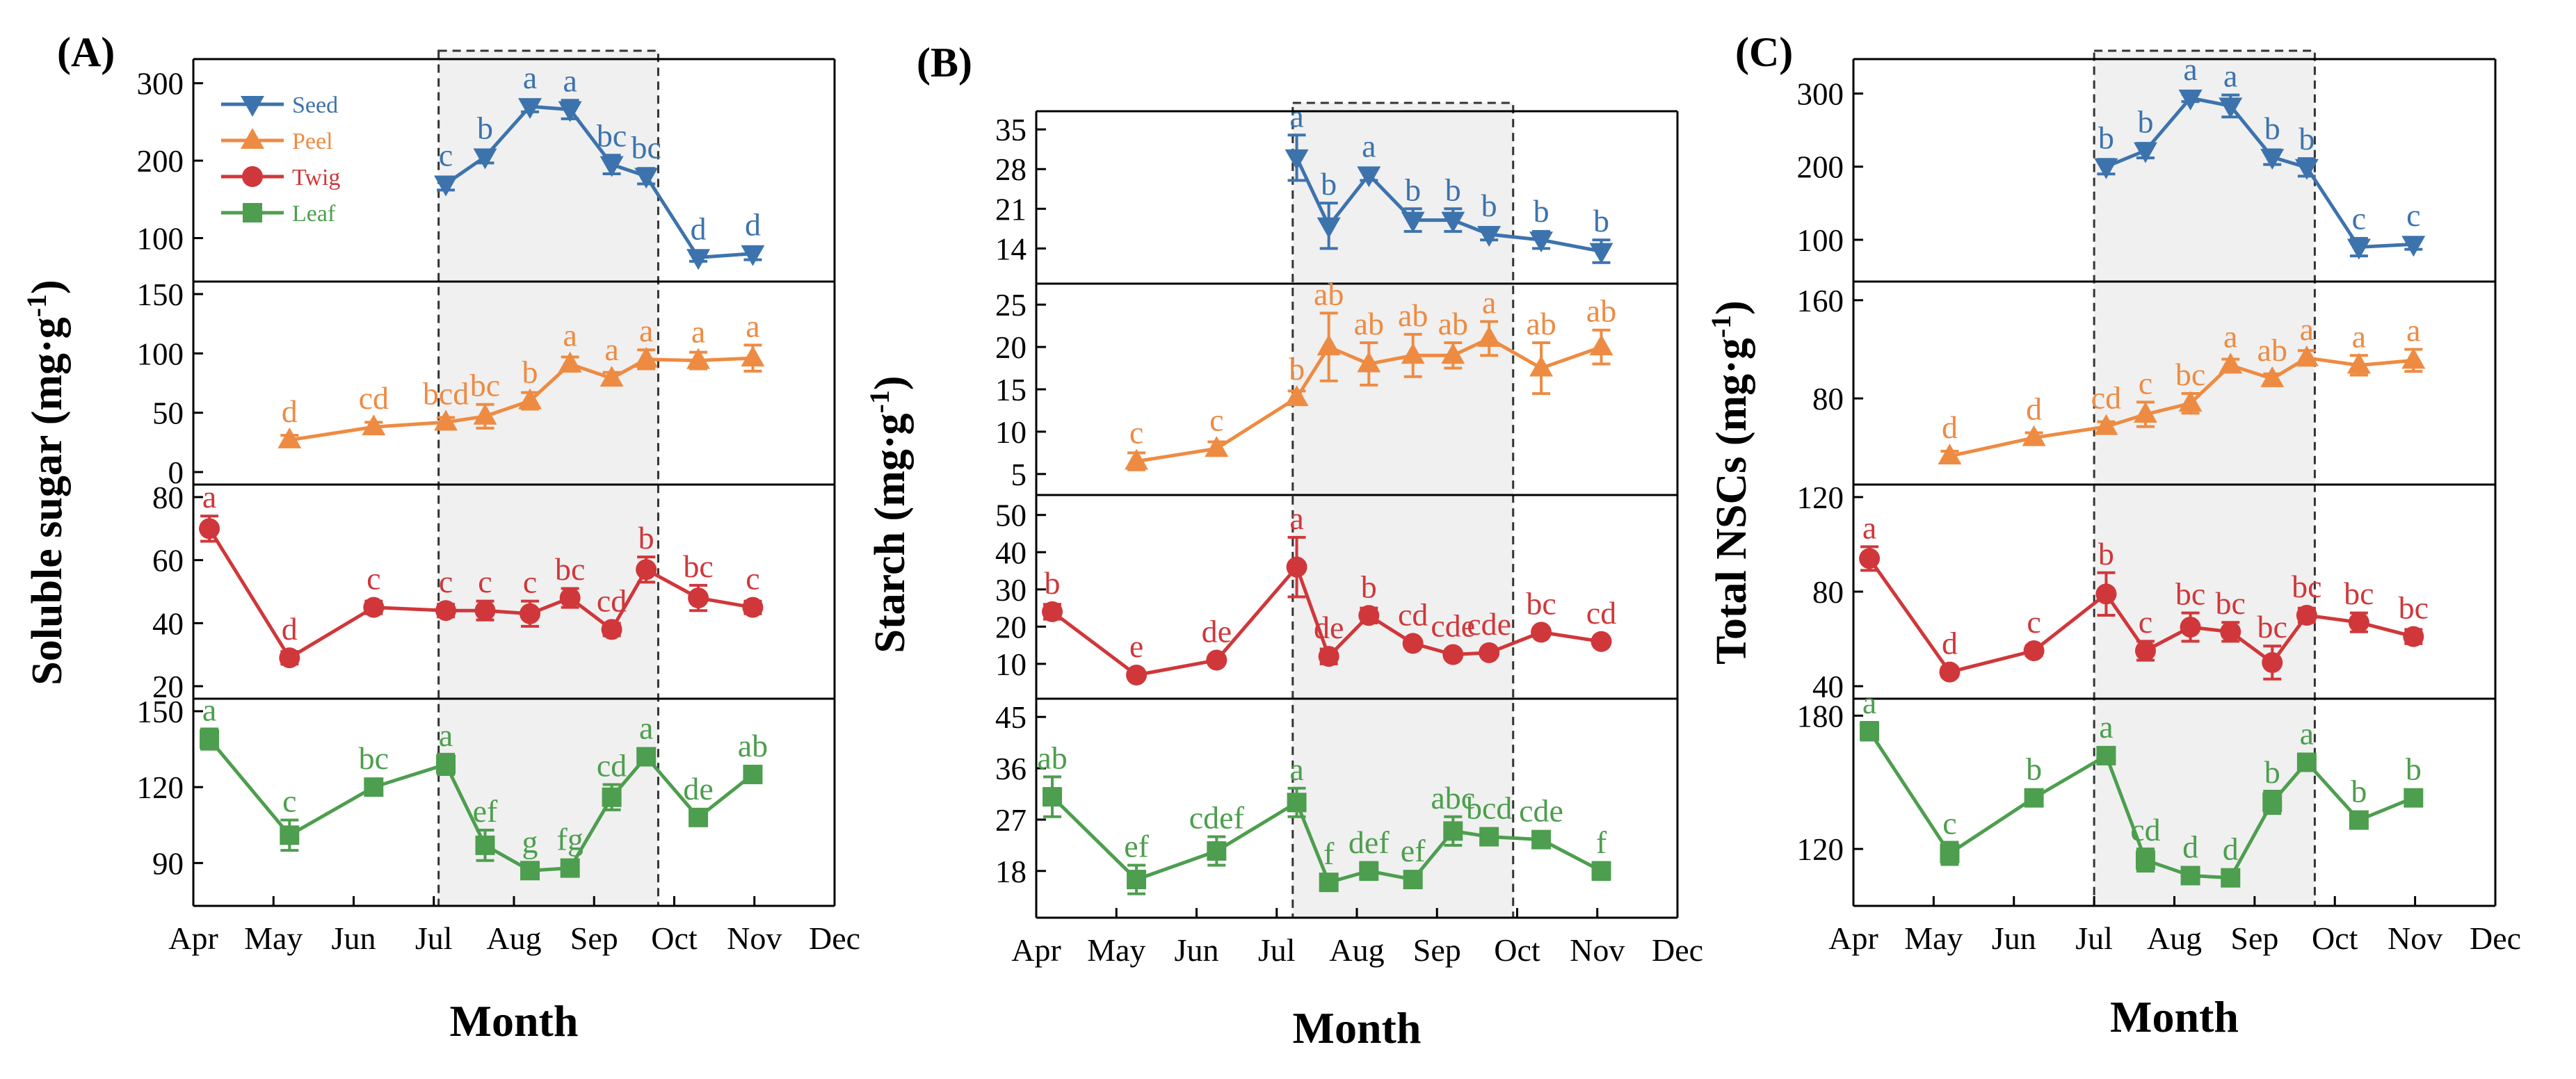 The width and height of the screenshot is (2576, 1079). What do you see at coordinates (1853, 938) in the screenshot?
I see `x-tick-label: Apr` at bounding box center [1853, 938].